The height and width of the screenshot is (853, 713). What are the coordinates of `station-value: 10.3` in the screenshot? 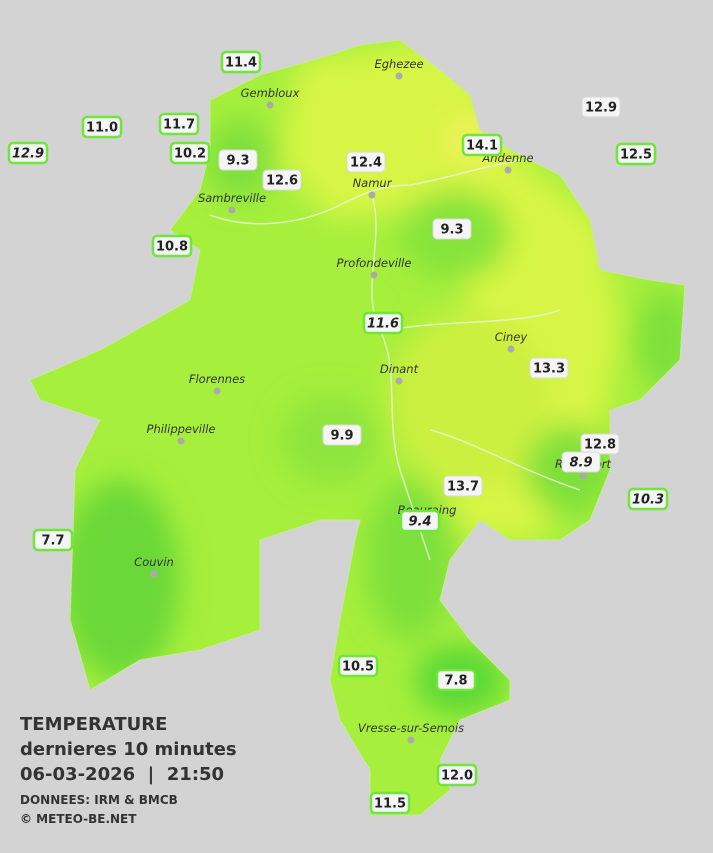 It's located at (648, 500).